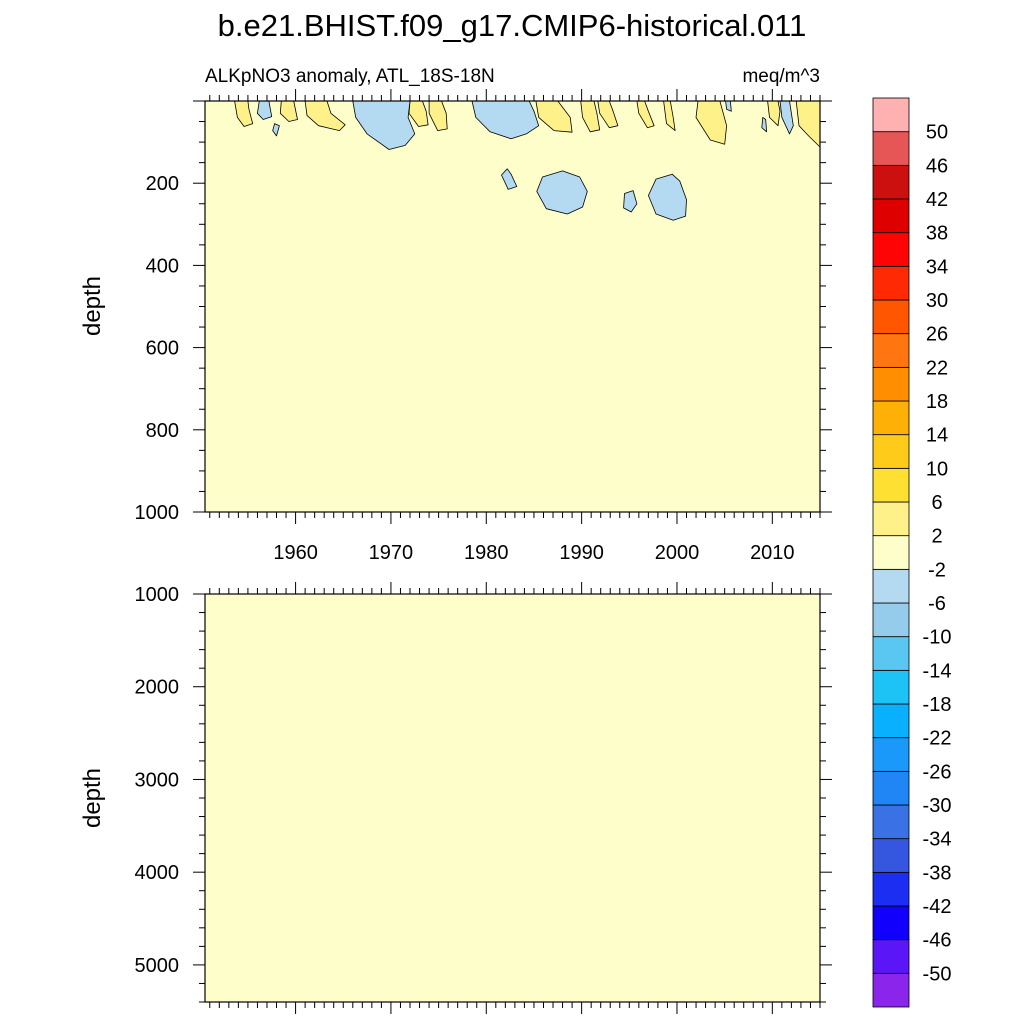 The image size is (1024, 1024). I want to click on colorbar-label-11: -6, so click(937, 604).